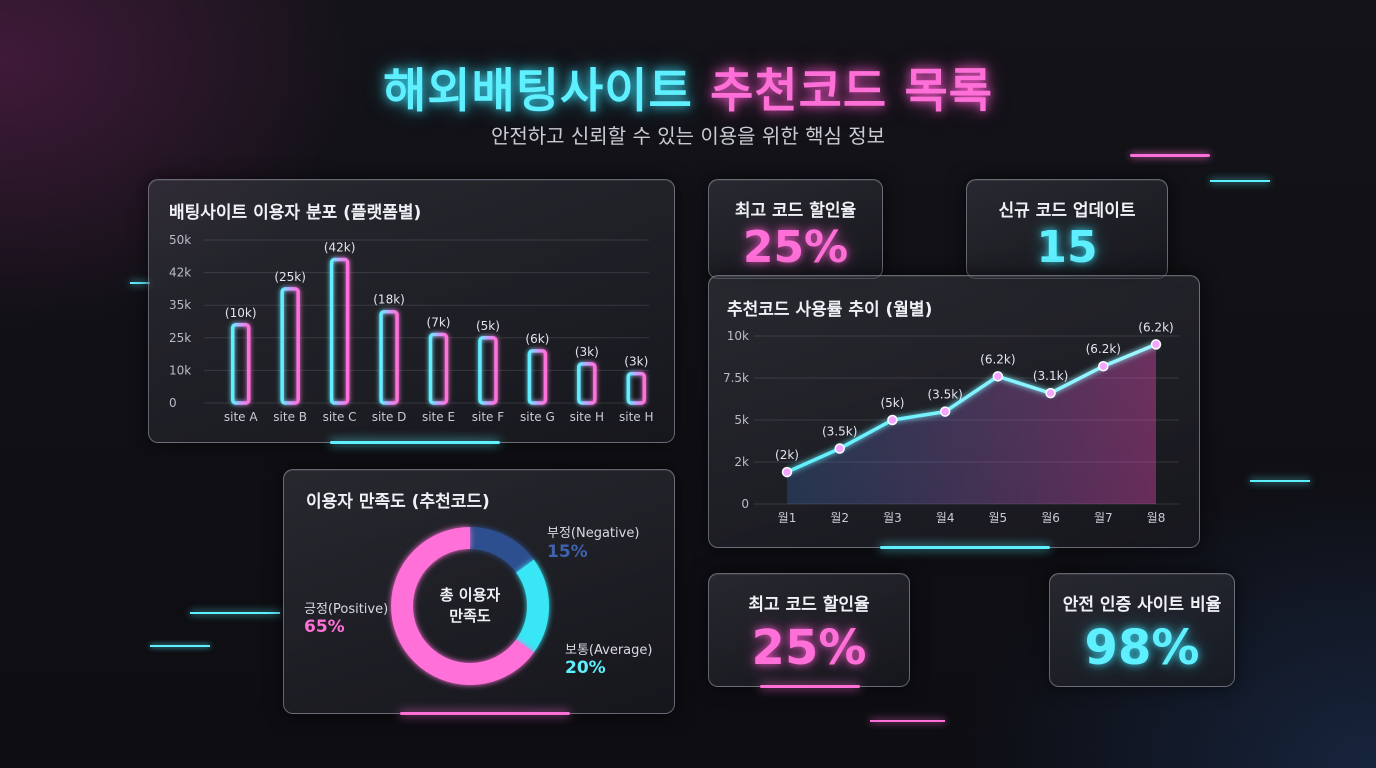  What do you see at coordinates (787, 455) in the screenshot?
I see `line-data-label: (2k)` at bounding box center [787, 455].